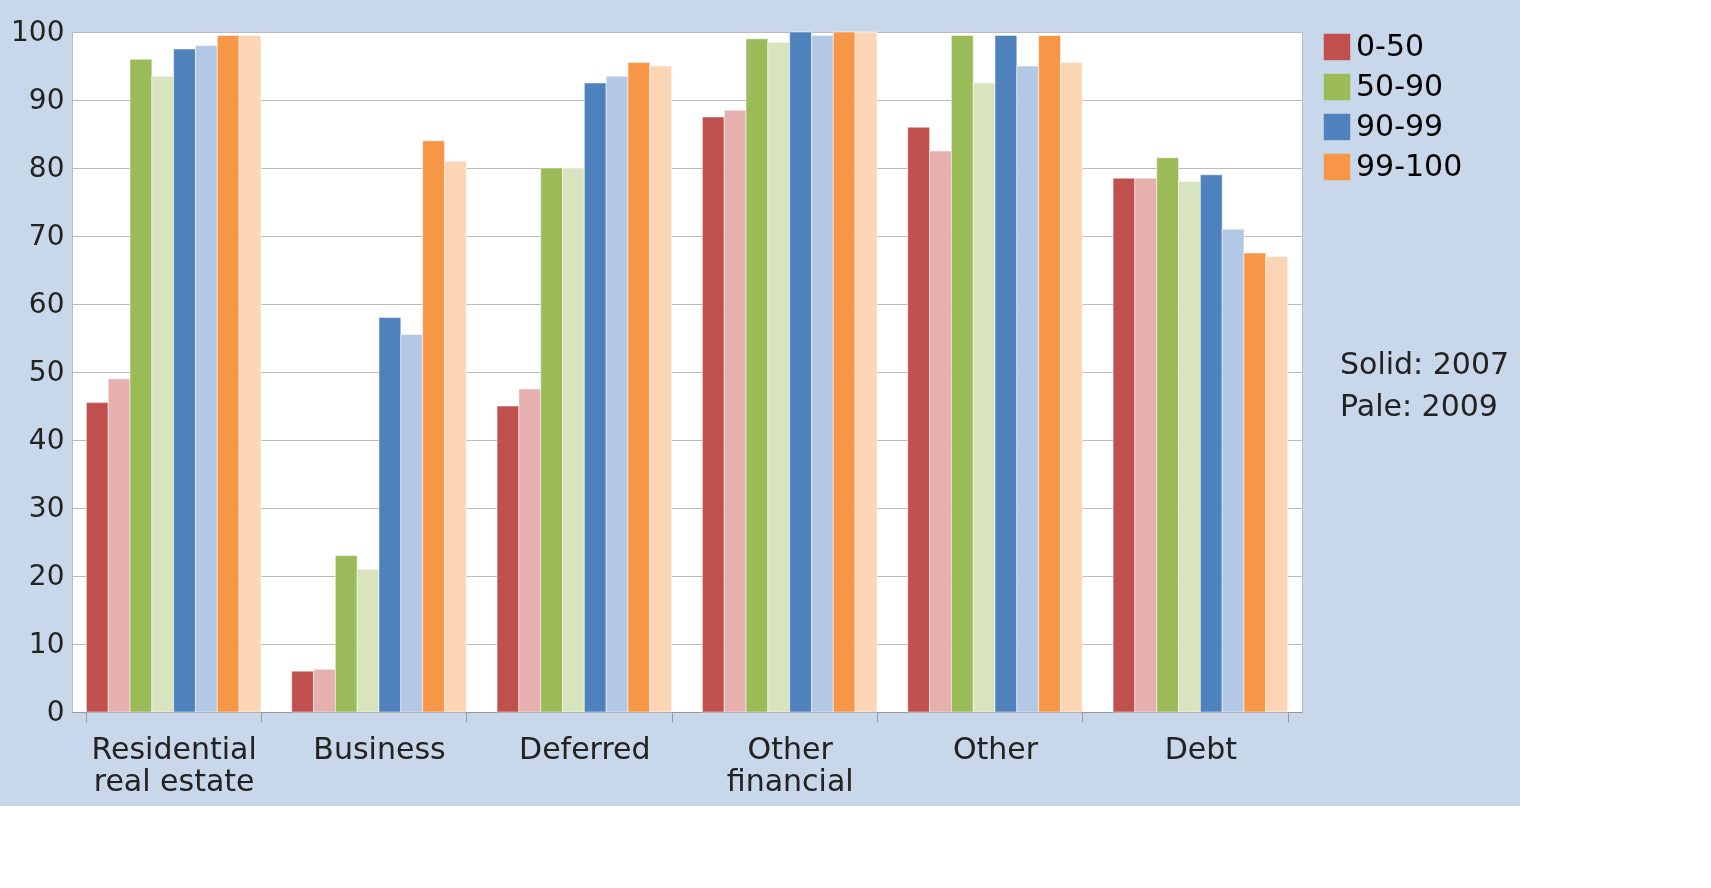  I want to click on x-tick-label: Business, so click(379, 748).